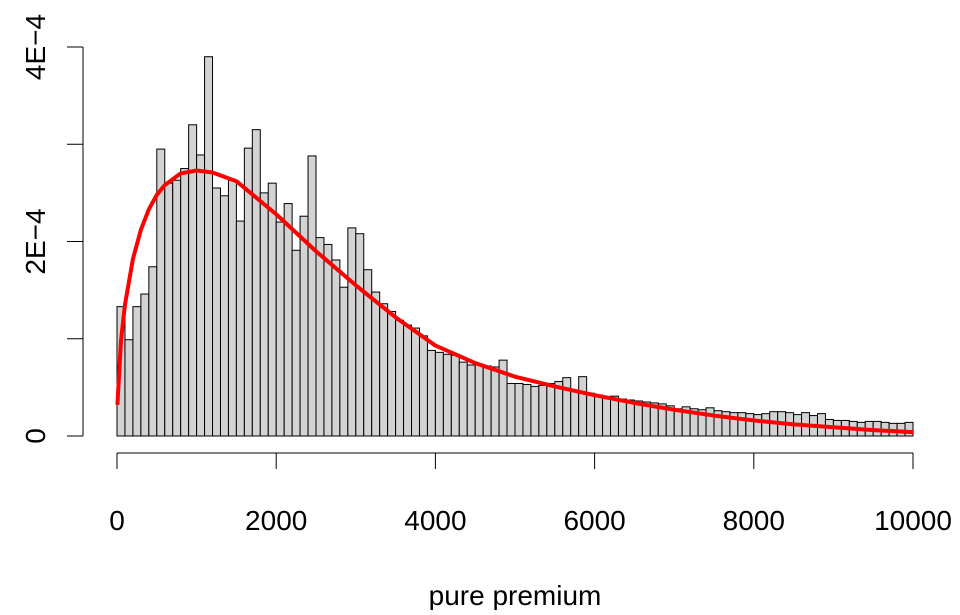 The height and width of the screenshot is (615, 960). I want to click on x-tick-label: 2000, so click(276, 520).